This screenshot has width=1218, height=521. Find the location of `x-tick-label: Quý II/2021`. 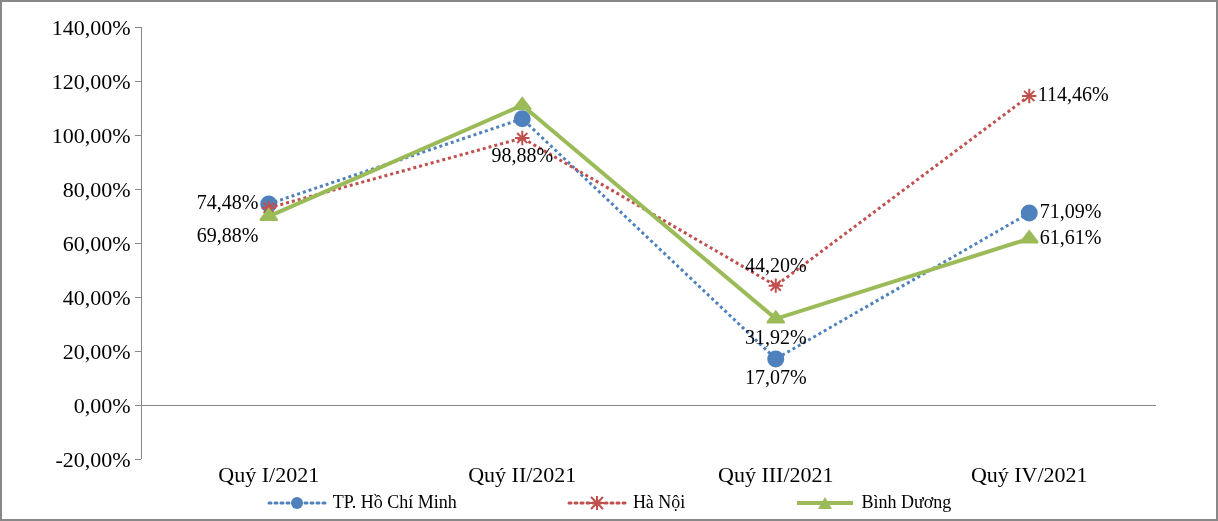

x-tick-label: Quý II/2021 is located at coordinates (522, 474).